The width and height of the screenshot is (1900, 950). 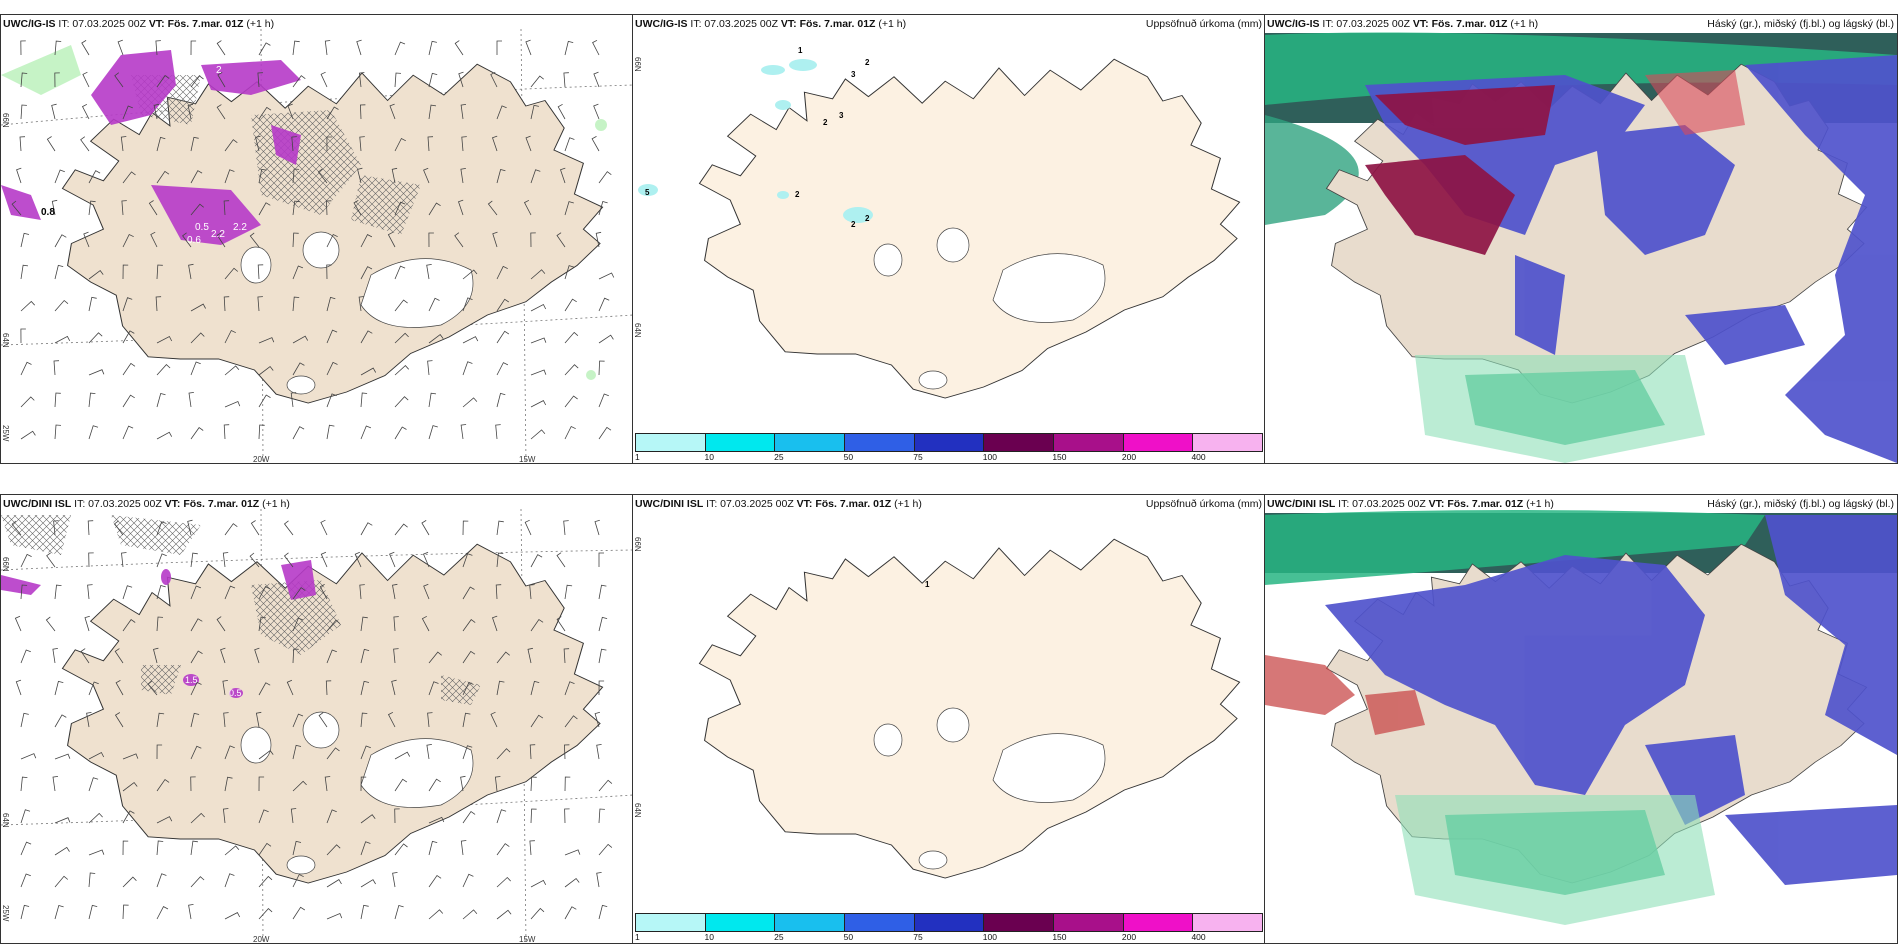 I want to click on colorbar-tick: 25, so click(x=779, y=457).